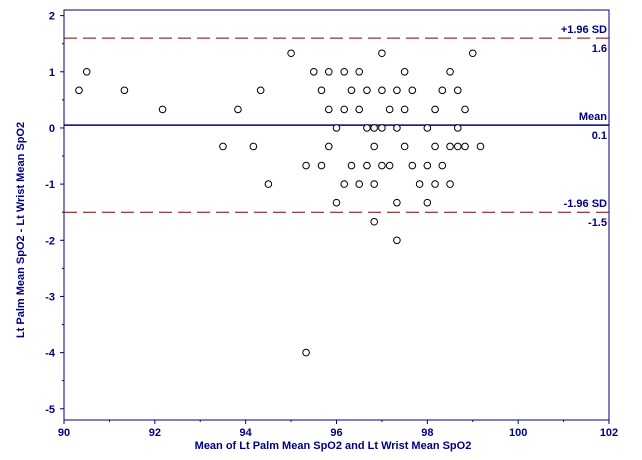  I want to click on y-tick-label: -2, so click(50, 241).